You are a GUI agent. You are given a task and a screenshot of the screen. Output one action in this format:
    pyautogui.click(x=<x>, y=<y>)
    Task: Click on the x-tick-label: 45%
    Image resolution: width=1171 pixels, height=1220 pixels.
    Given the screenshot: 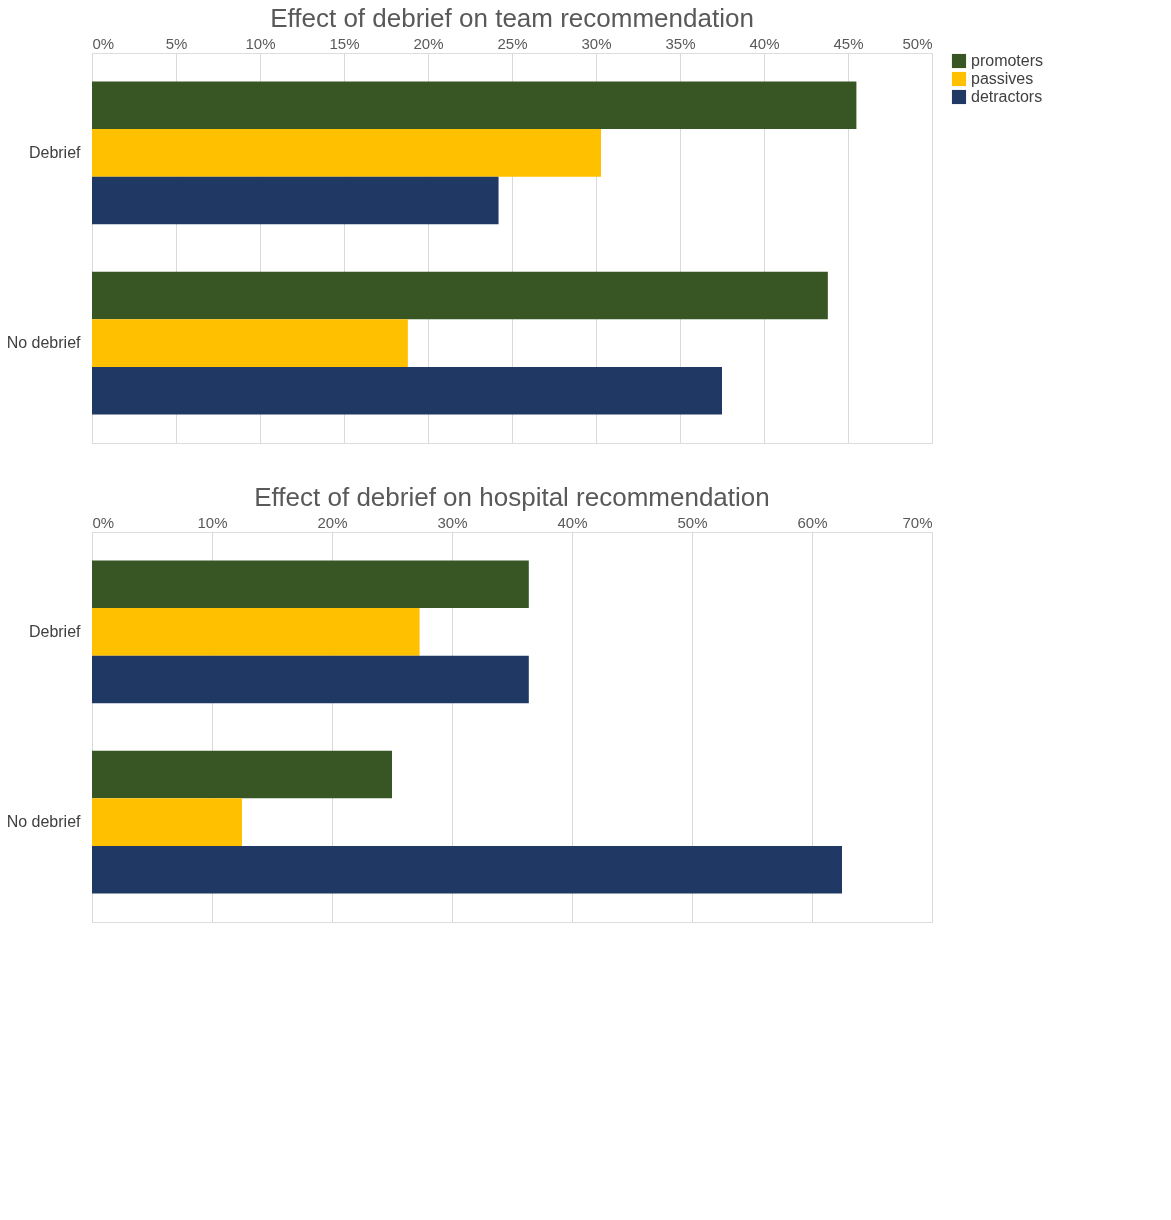 What is the action you would take?
    pyautogui.click(x=848, y=43)
    